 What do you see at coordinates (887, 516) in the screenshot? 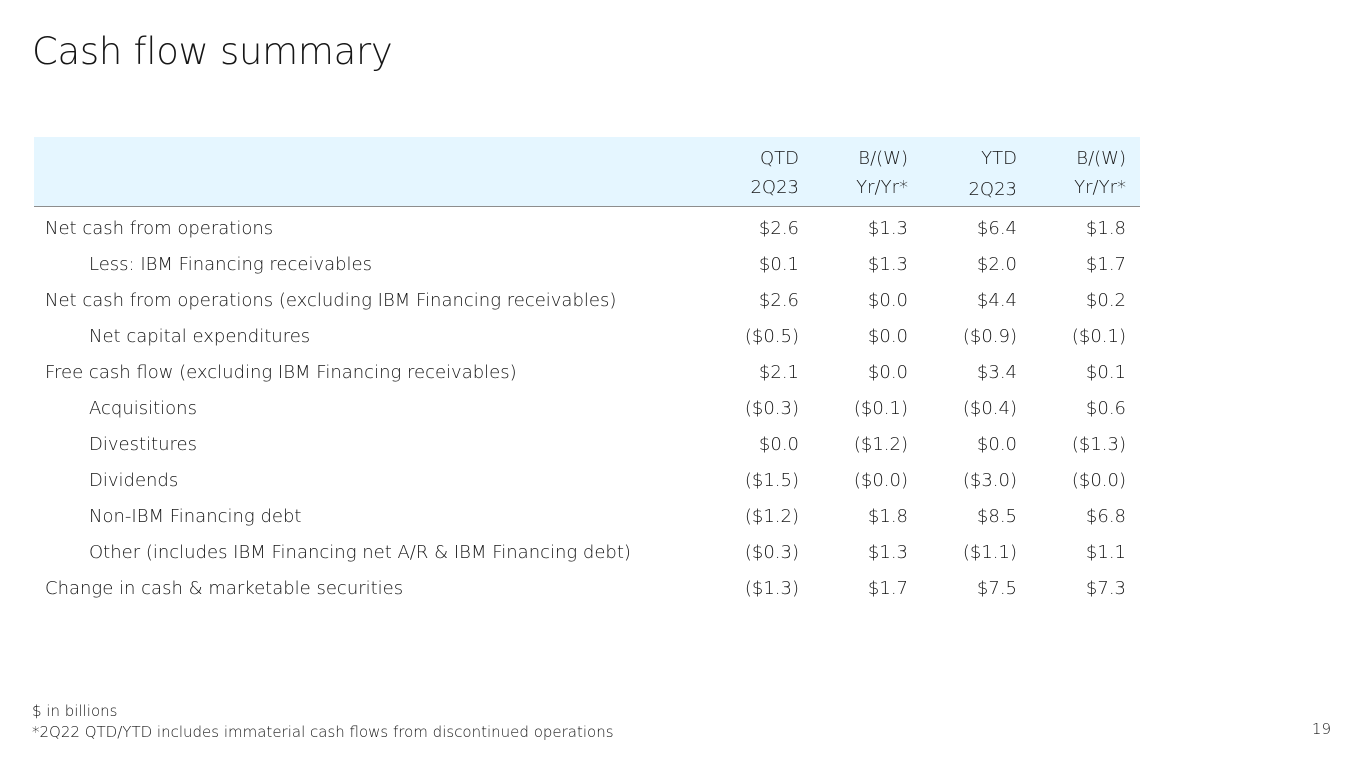
I see `cell-qtd-yr-yr: $1.8` at bounding box center [887, 516].